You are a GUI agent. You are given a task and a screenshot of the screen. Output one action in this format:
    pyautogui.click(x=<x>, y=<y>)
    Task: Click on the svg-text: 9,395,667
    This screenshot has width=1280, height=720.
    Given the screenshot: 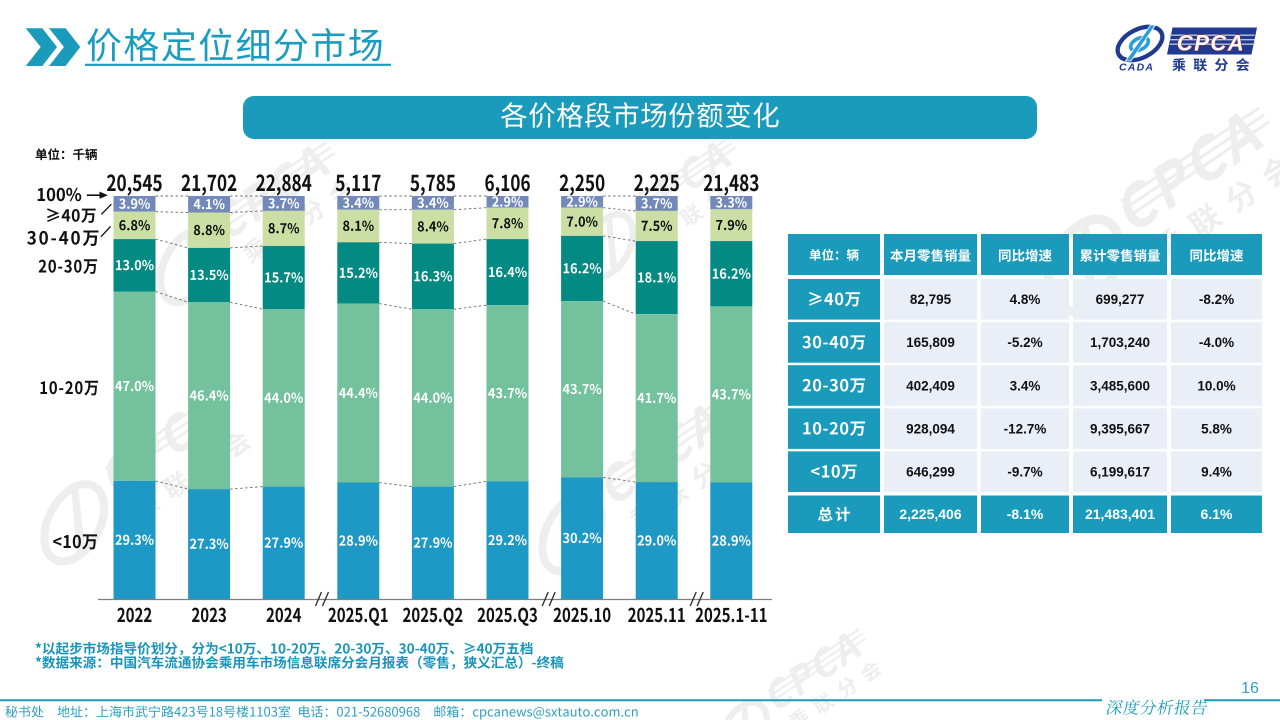 What is the action you would take?
    pyautogui.click(x=1120, y=428)
    